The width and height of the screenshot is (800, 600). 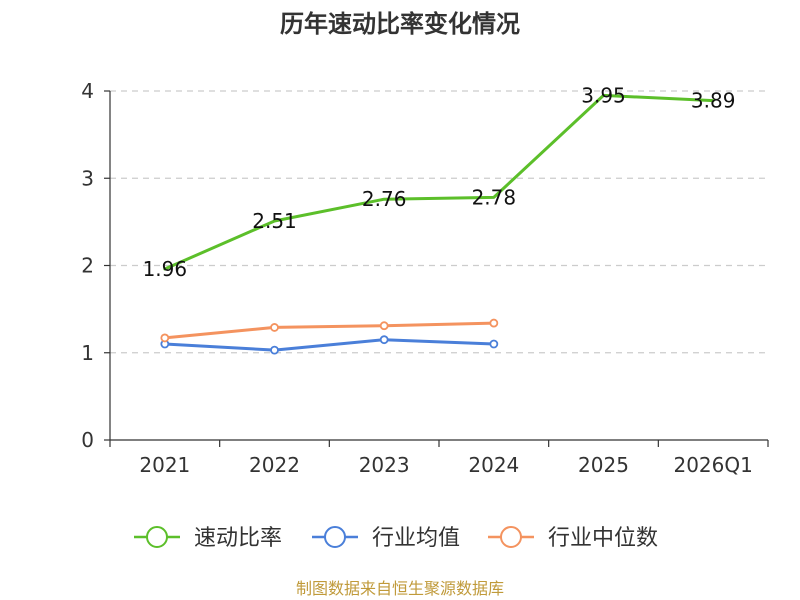 What do you see at coordinates (164, 465) in the screenshot?
I see `x-tick-label: 2021` at bounding box center [164, 465].